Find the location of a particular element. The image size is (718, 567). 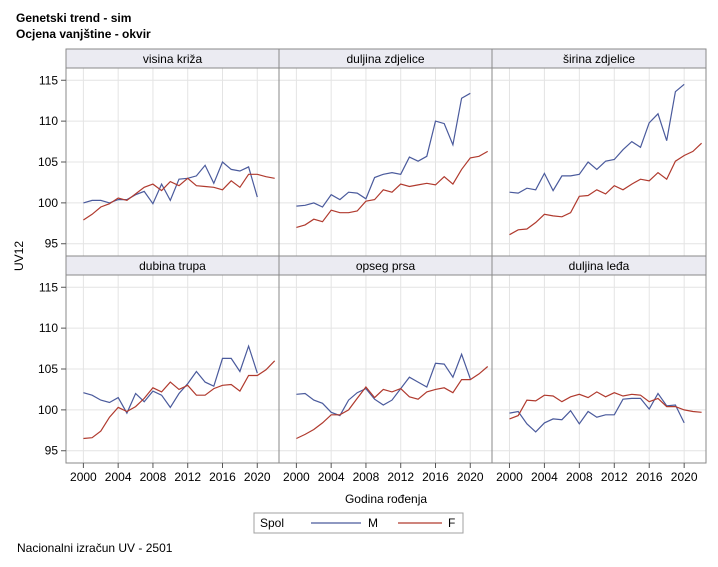

panel-title: duljina leđa is located at coordinates (599, 266).